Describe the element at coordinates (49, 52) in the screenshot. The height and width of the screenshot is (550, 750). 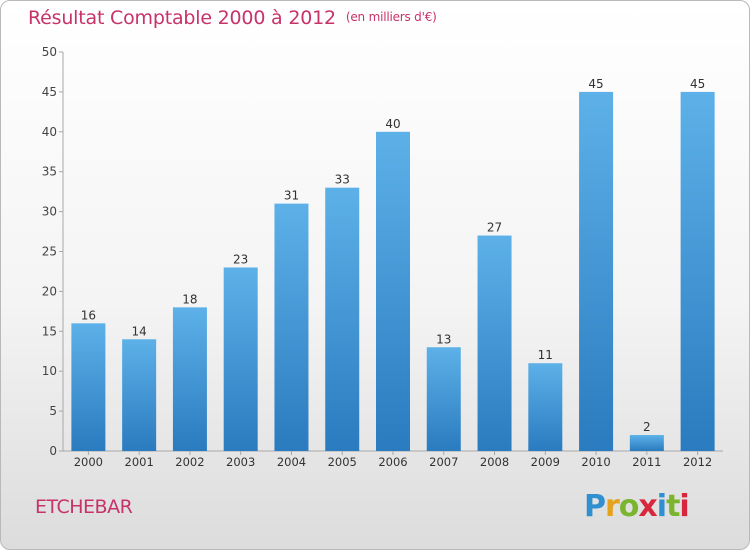
I see `y-tick-label: 50` at that location.